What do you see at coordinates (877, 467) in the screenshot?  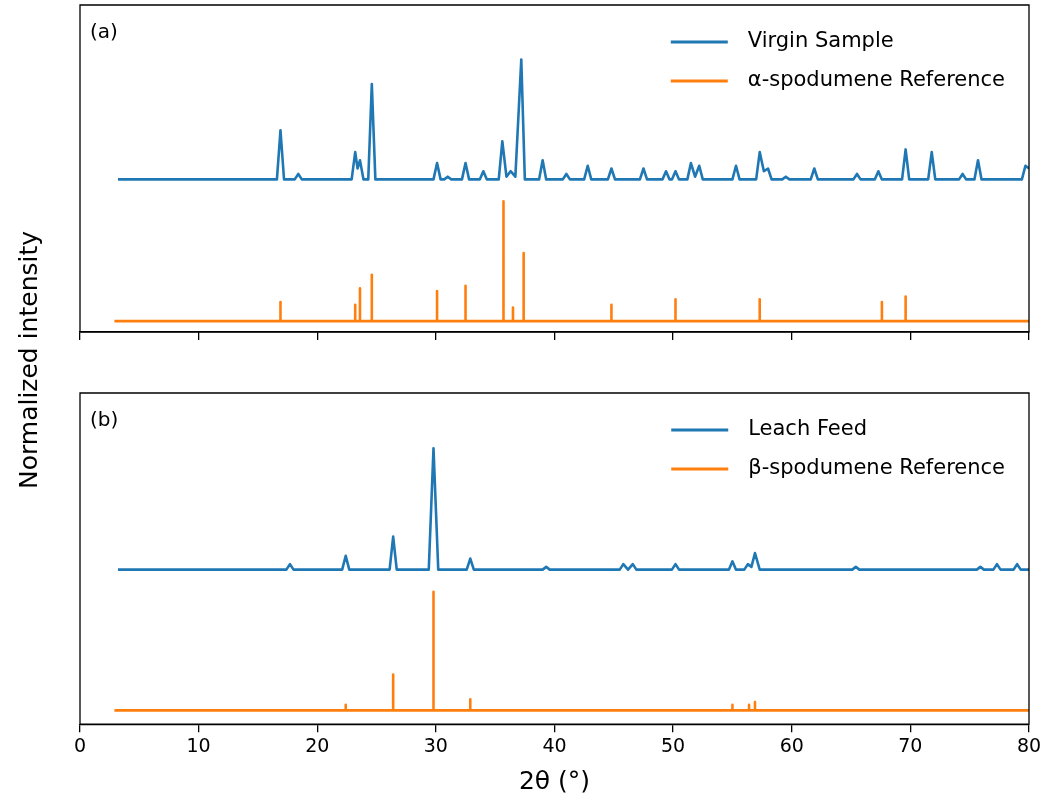 I see `legend-label: β-spodumene Reference` at bounding box center [877, 467].